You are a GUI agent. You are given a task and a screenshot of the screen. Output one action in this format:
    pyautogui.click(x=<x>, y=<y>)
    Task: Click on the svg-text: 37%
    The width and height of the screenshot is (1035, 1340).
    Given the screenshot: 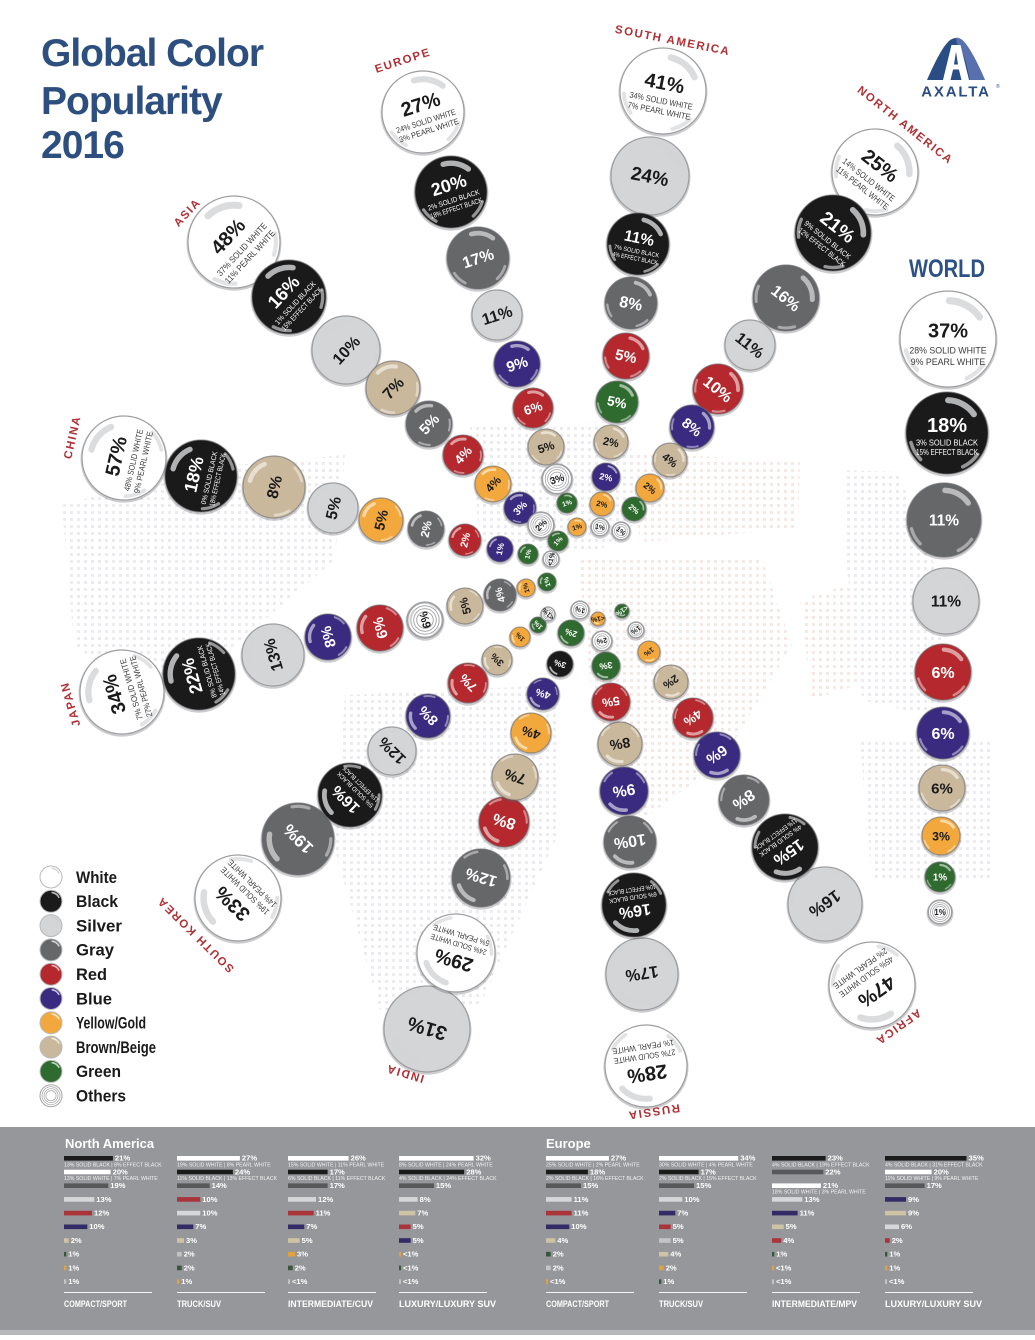 What is the action you would take?
    pyautogui.click(x=948, y=332)
    